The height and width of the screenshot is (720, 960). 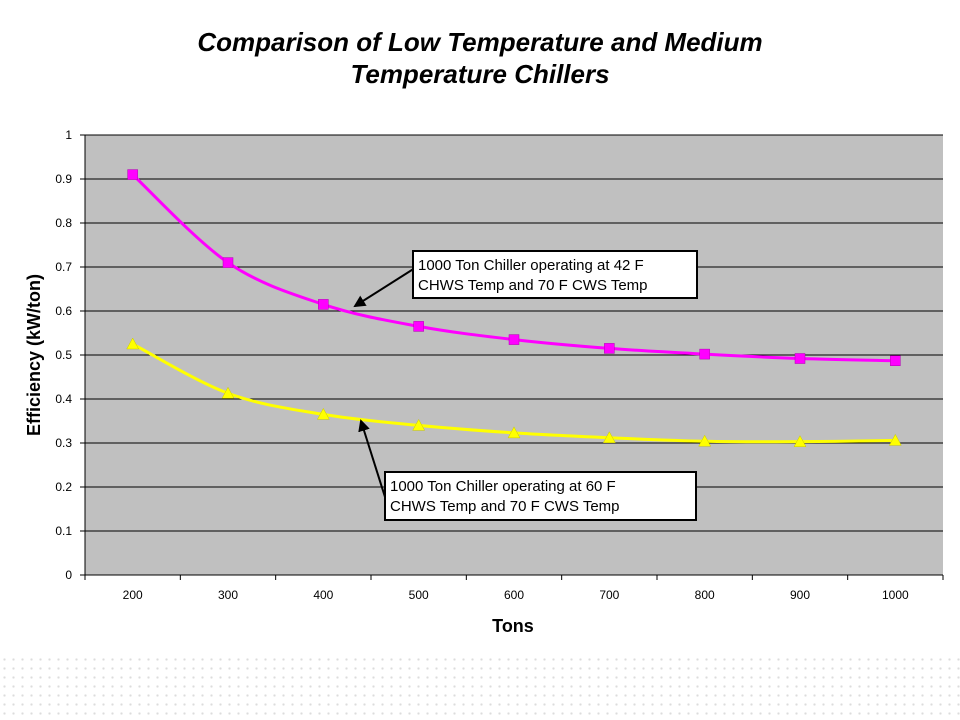 What do you see at coordinates (63, 223) in the screenshot?
I see `y-tick-label: 0.8` at bounding box center [63, 223].